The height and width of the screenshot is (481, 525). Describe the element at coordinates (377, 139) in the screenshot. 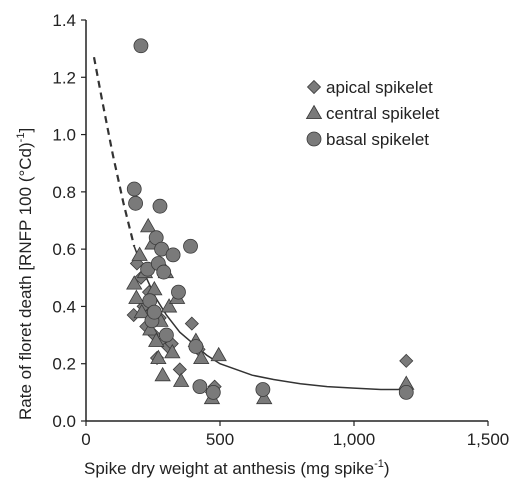

I see `legend-label: basal spikelet` at that location.